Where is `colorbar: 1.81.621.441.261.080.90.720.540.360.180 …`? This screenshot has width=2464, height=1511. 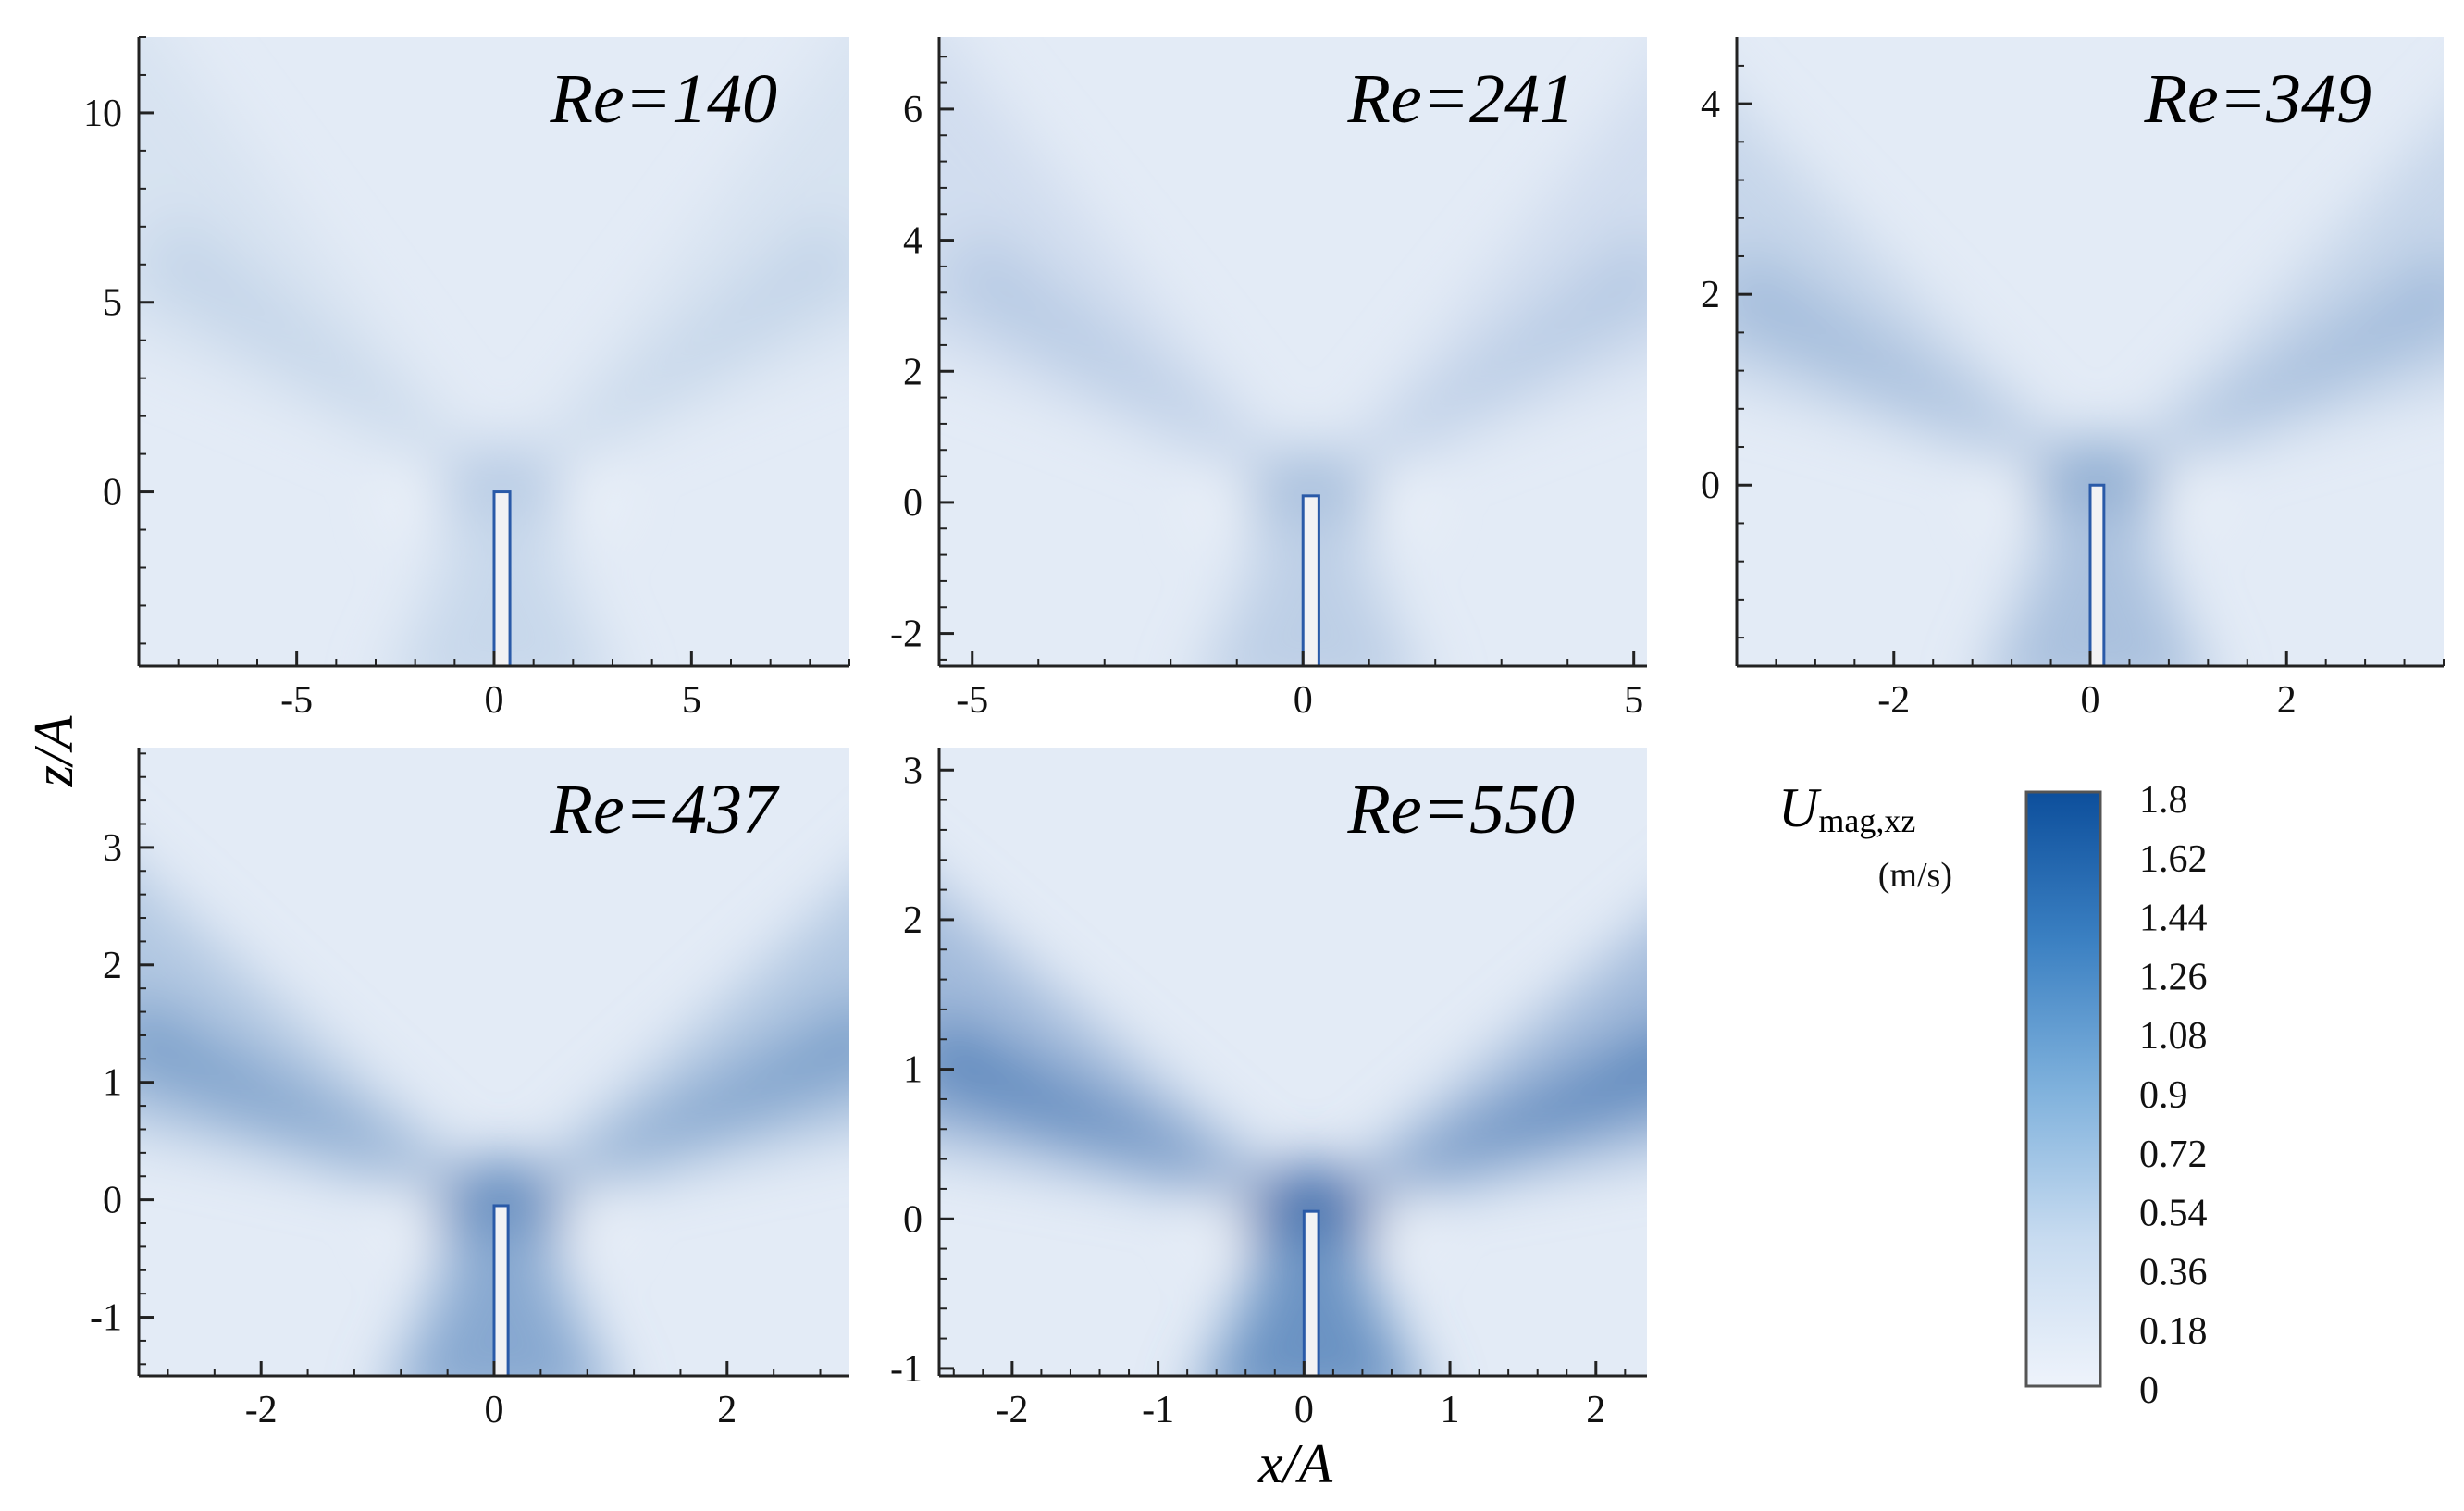
colorbar: 1.81.621.441.261.080.90.720.540.360.180 … is located at coordinates (1993, 1094).